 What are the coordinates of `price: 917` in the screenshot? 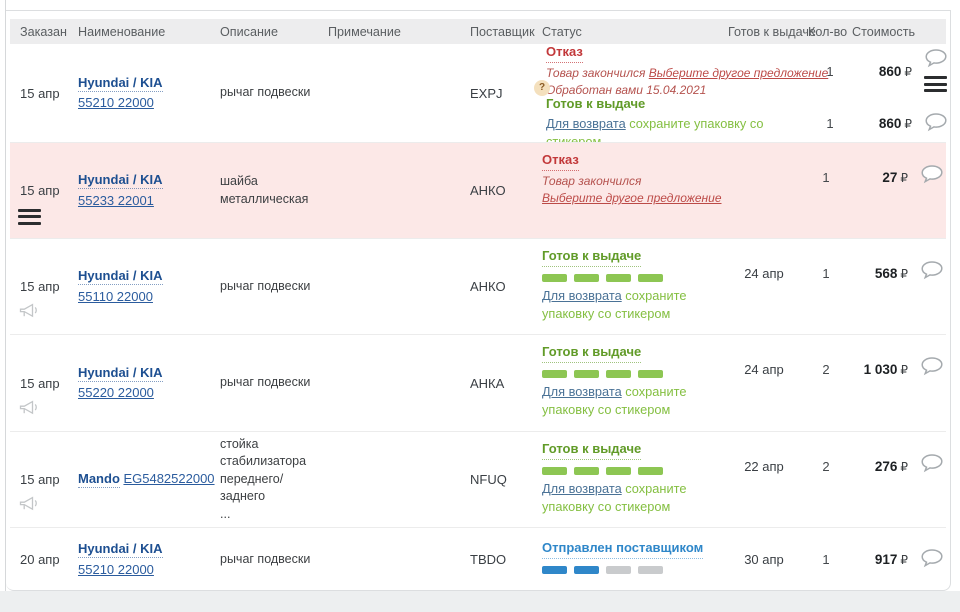 It's located at (886, 559).